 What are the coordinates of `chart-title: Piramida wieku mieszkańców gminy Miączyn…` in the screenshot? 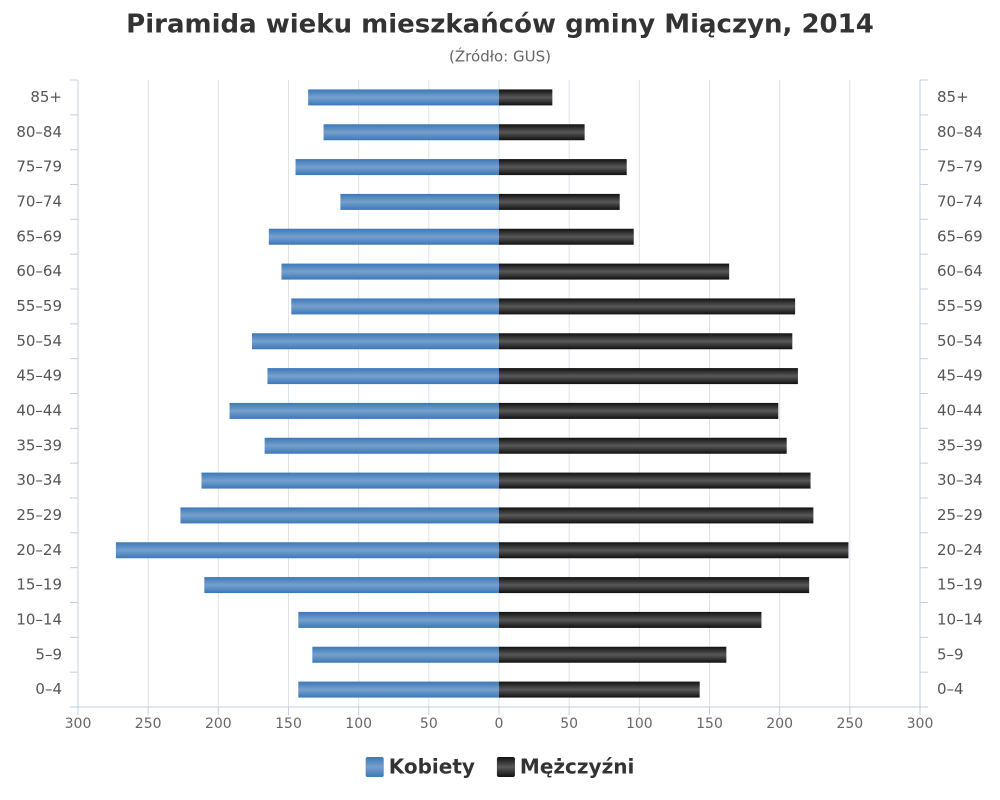 It's located at (500, 25).